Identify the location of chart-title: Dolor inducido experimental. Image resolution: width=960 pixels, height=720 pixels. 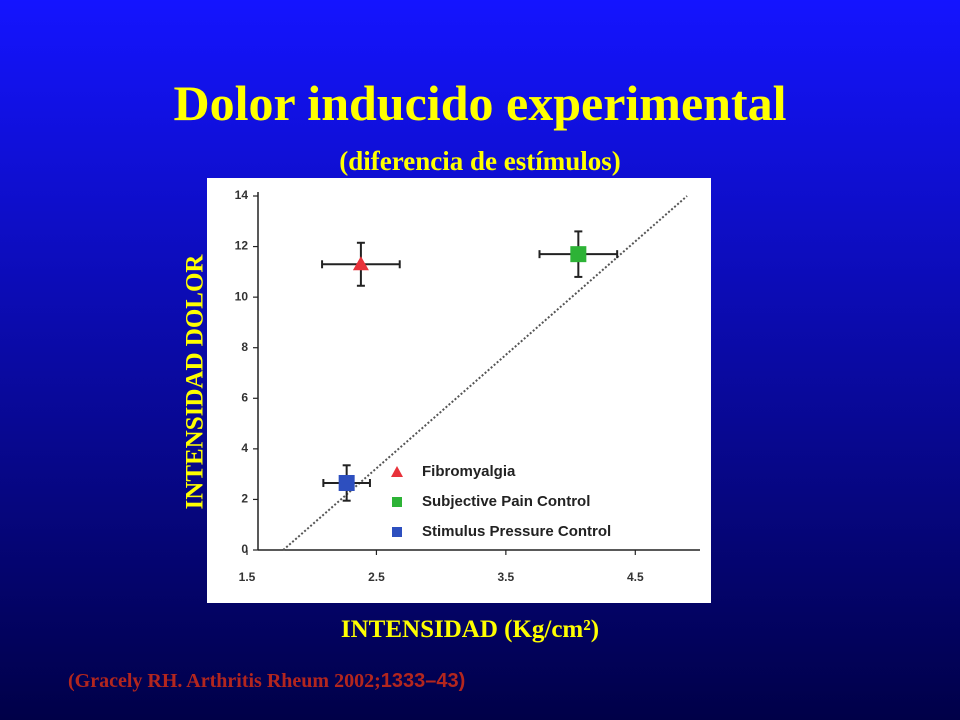
(480, 103).